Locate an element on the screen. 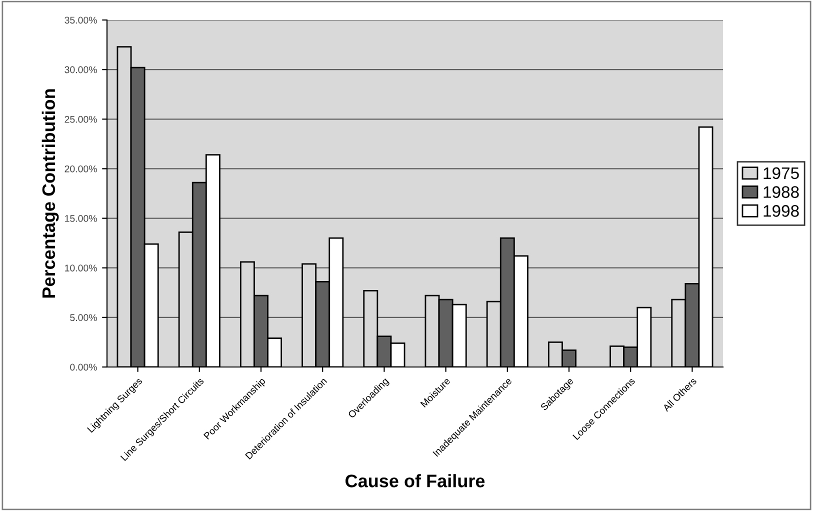 This screenshot has width=813, height=511. legend-label: 1988 is located at coordinates (781, 192).